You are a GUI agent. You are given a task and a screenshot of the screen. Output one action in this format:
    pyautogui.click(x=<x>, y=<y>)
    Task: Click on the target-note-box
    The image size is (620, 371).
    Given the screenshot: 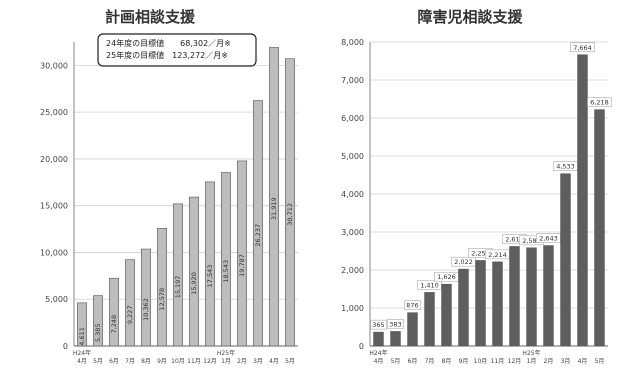 What is the action you would take?
    pyautogui.click(x=177, y=50)
    